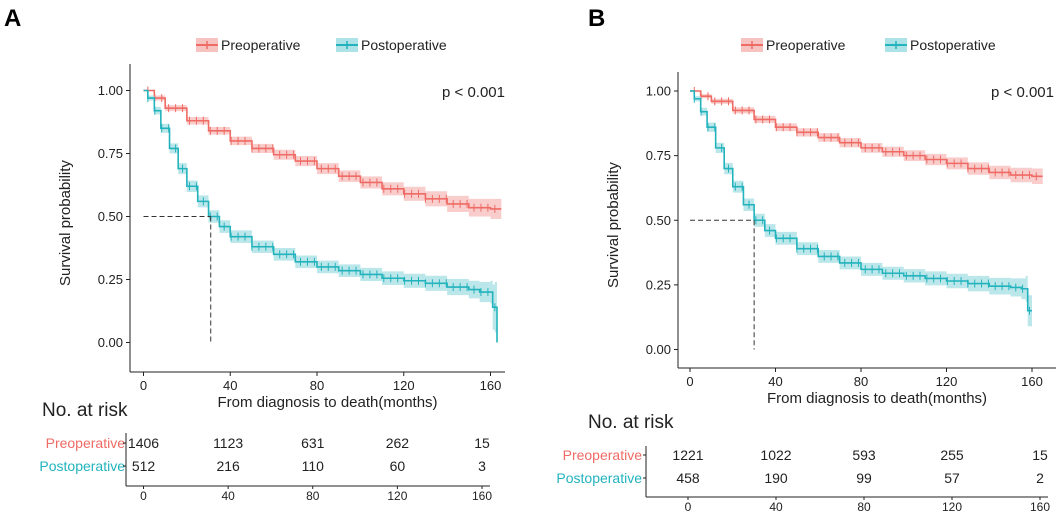  I want to click on postoperative-curve, so click(861, 201).